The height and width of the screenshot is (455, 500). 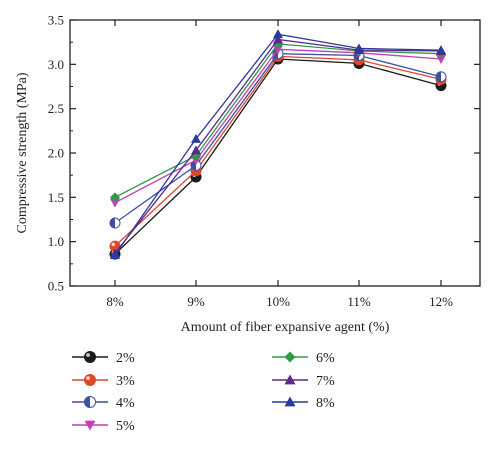 What do you see at coordinates (103, 381) in the screenshot?
I see `legend-item: 3%` at bounding box center [103, 381].